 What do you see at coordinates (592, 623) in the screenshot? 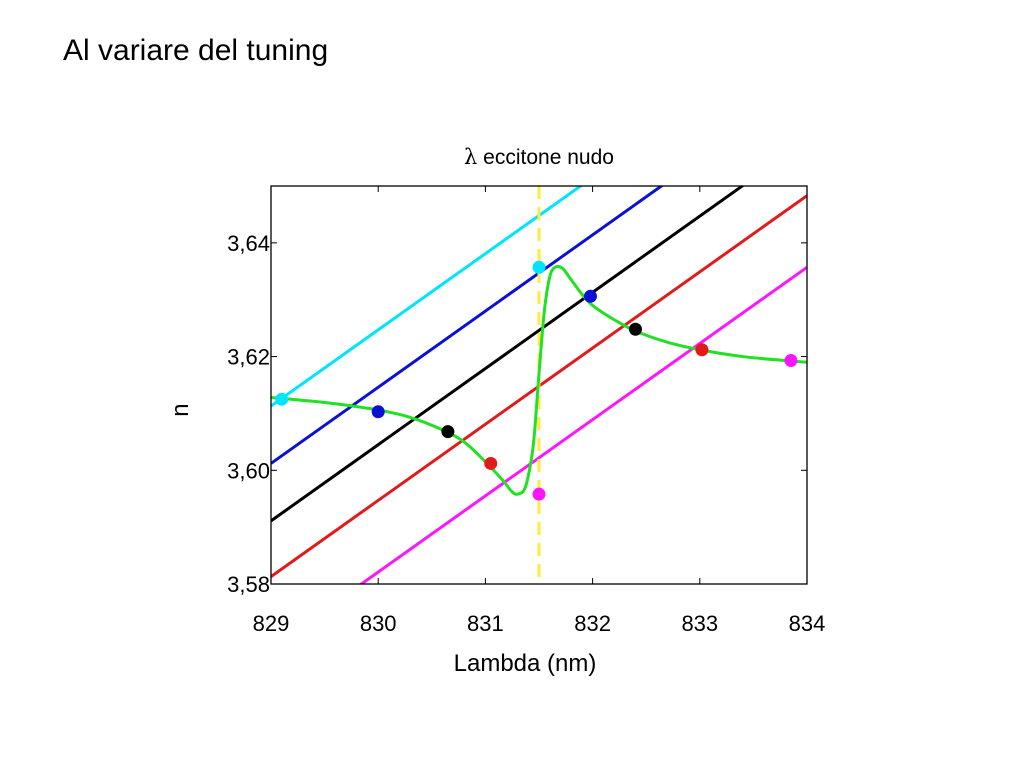
I see `x-tick-label: 832` at bounding box center [592, 623].